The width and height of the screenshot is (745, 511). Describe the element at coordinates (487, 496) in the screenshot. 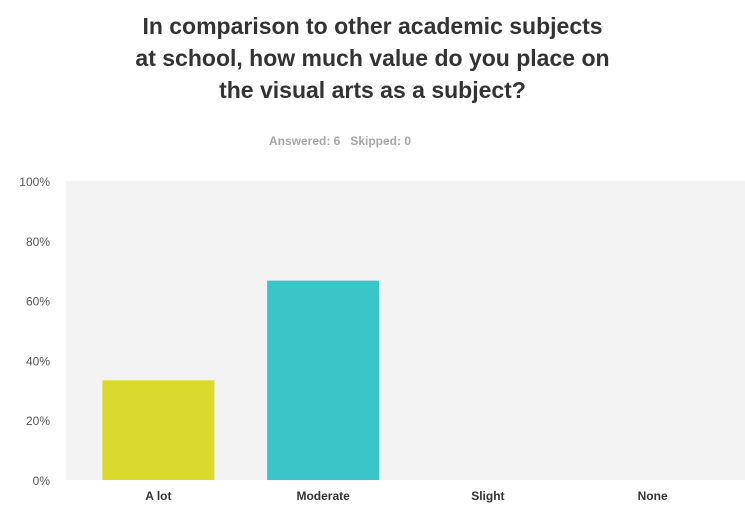

I see `x-tick-label: Slight` at that location.